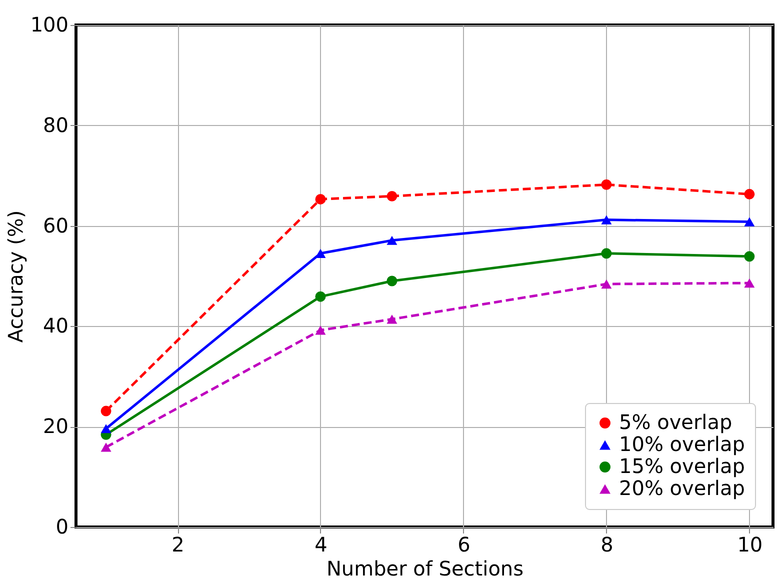 This screenshot has width=778, height=584. I want to click on y-tick-label: 80, so click(55, 124).